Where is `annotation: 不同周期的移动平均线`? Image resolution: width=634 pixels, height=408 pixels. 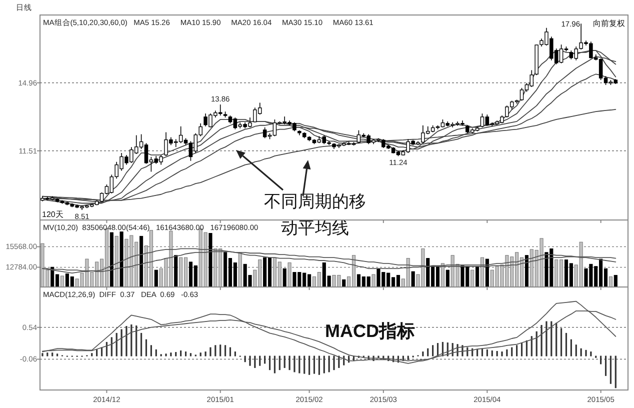 annotation: 不同周期的移动平均线 is located at coordinates (315, 215).